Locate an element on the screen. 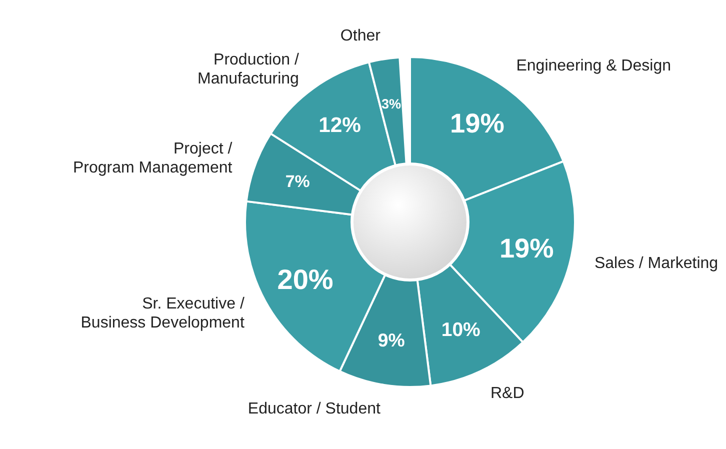 The image size is (726, 449). data-label: 7% is located at coordinates (297, 182).